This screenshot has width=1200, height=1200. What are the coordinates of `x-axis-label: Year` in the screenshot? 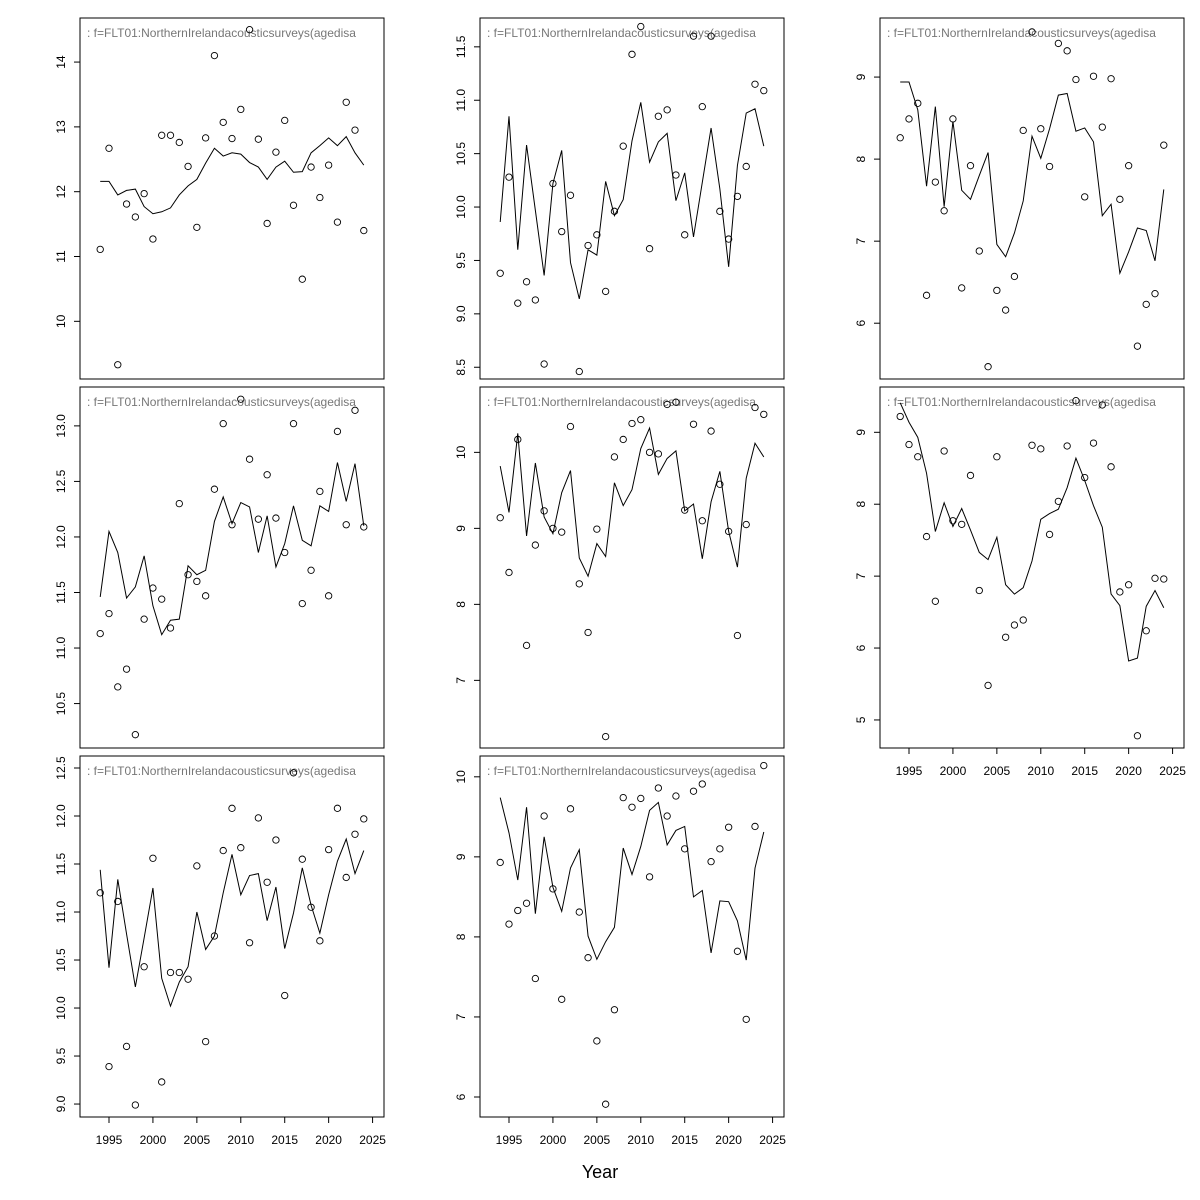 It's located at (600, 1172).